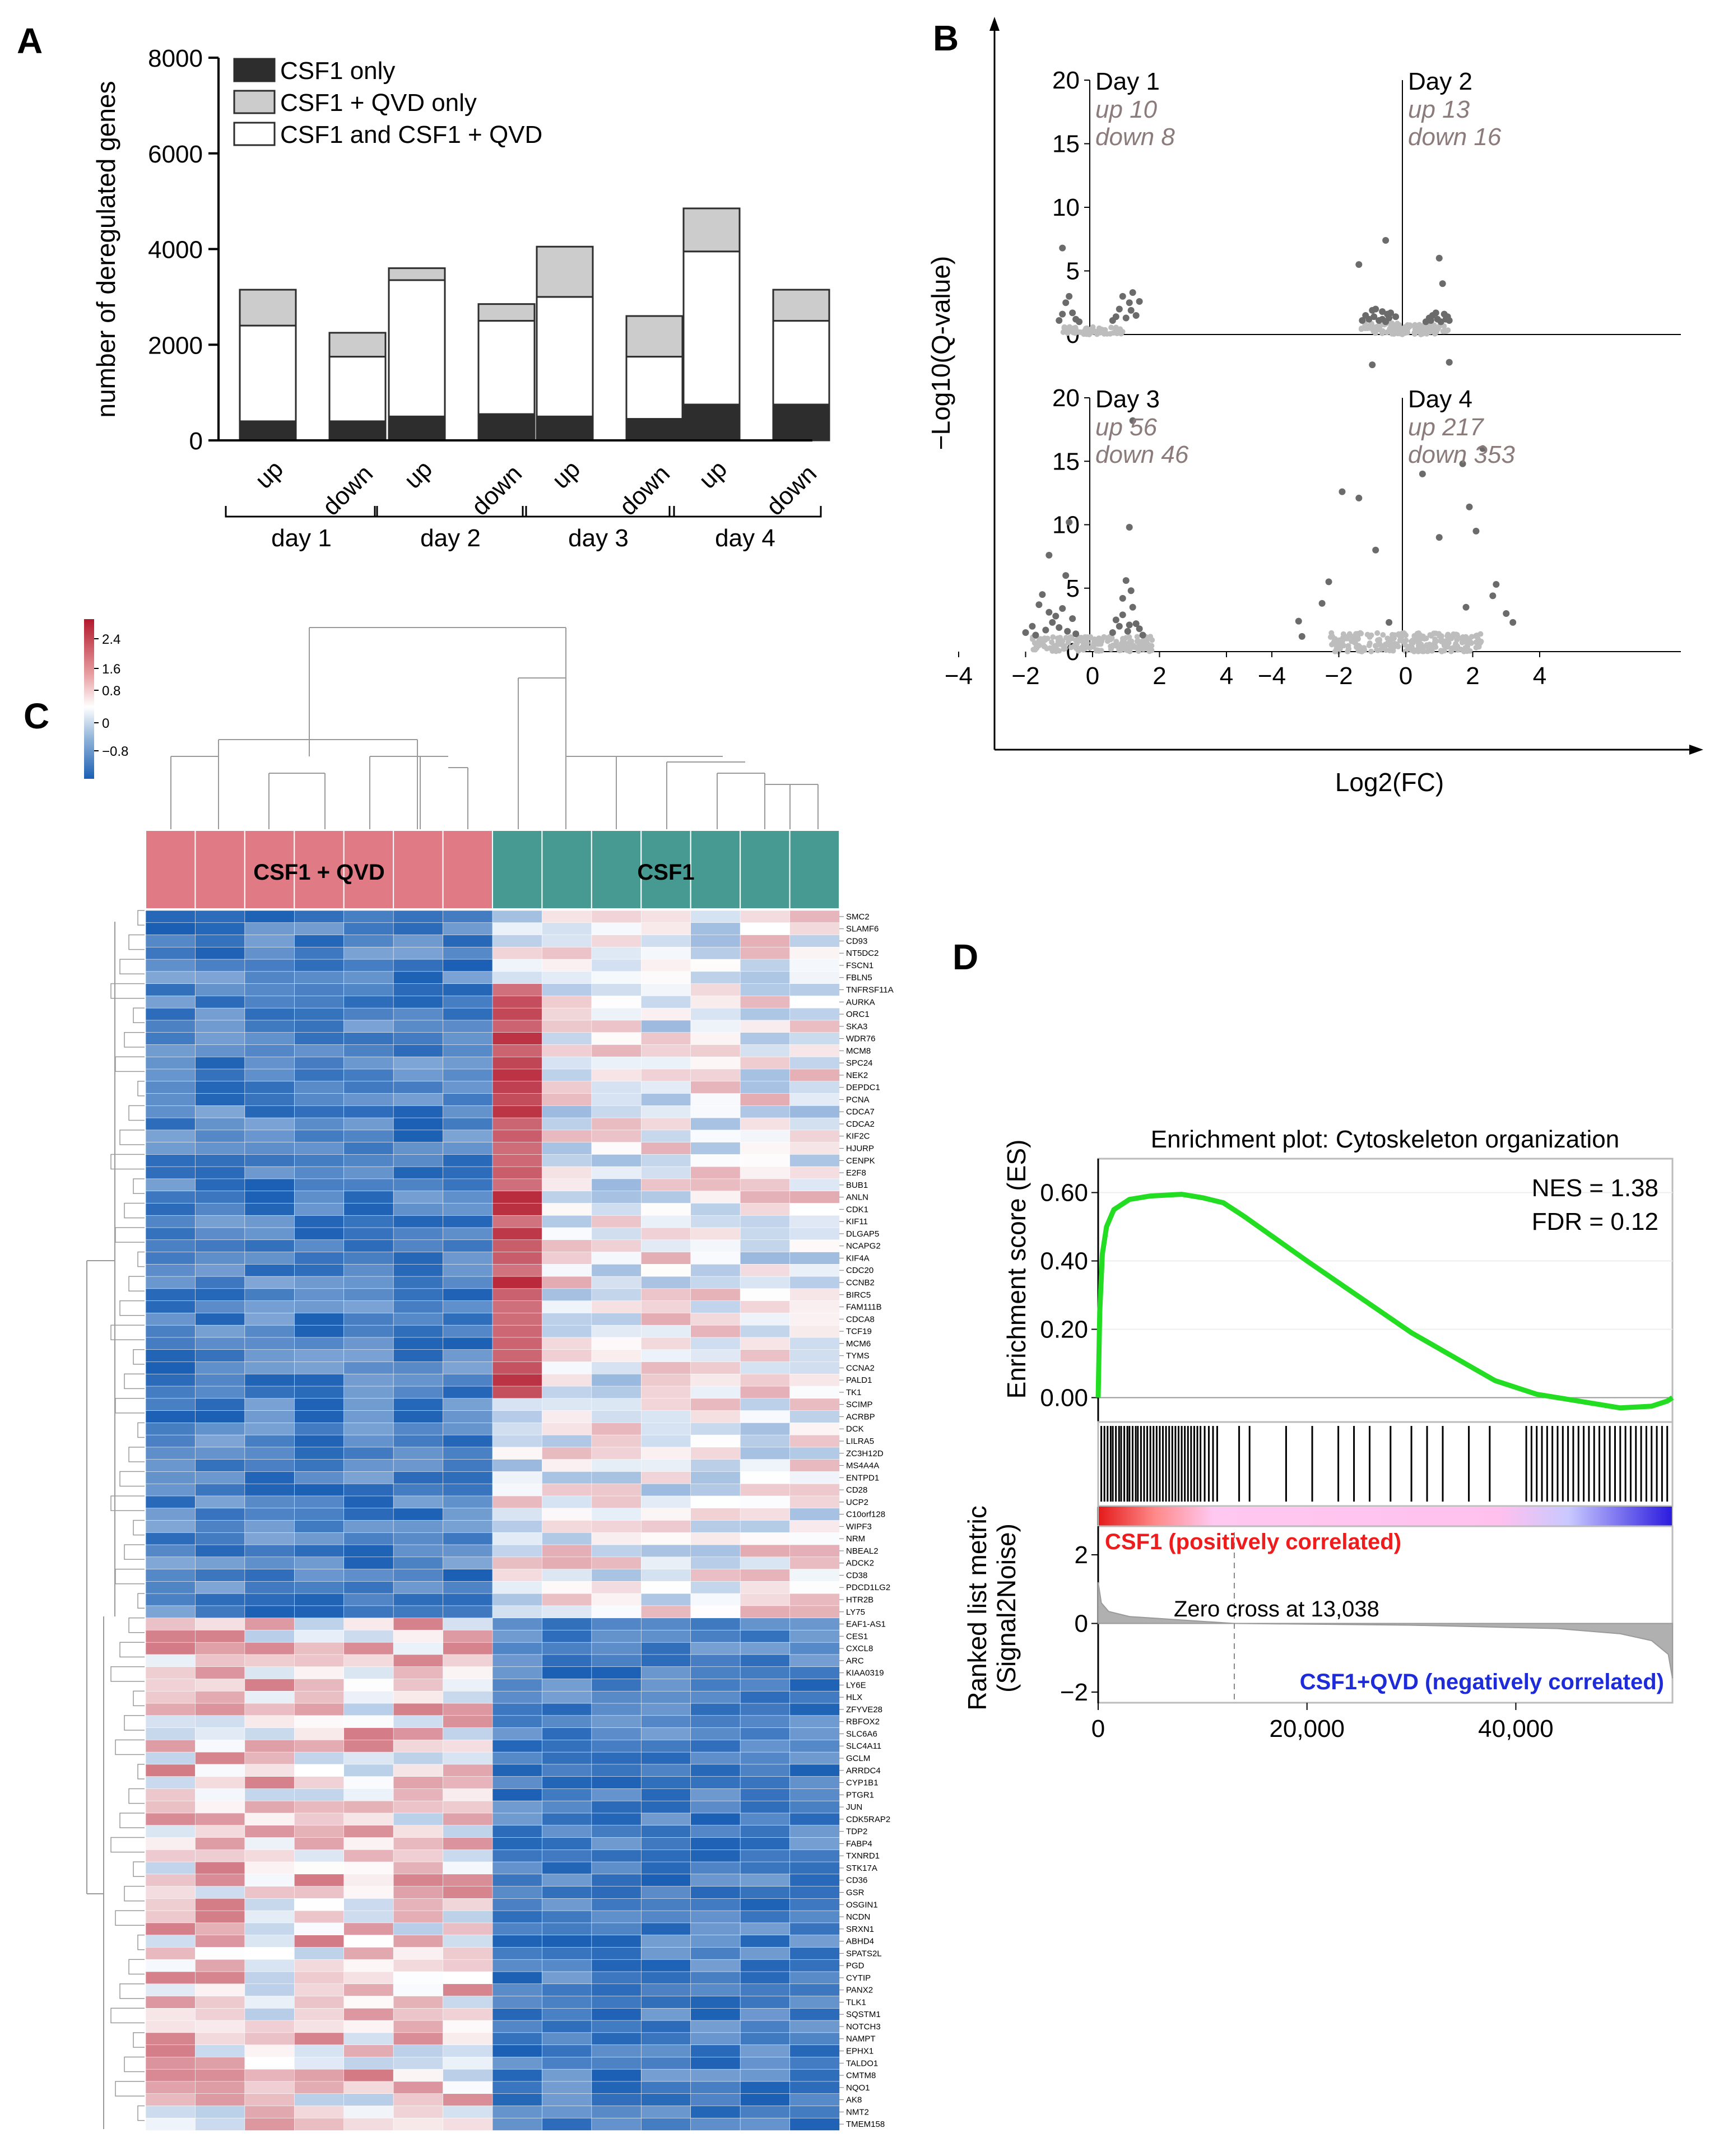  I want to click on c-gene-label: FBLN5, so click(859, 978).